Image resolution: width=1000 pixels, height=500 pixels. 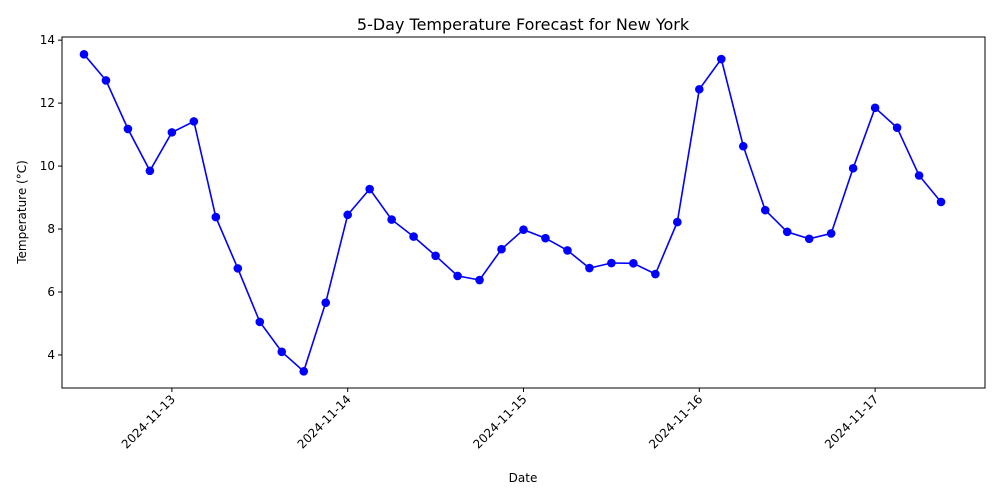 What do you see at coordinates (51, 292) in the screenshot?
I see `y-tick-label: 6` at bounding box center [51, 292].